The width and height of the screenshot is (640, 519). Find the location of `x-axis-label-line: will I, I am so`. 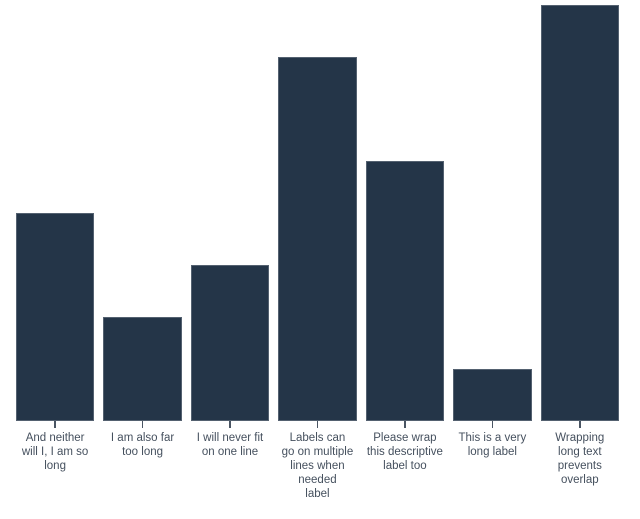

x-axis-label-line: will I, I am so is located at coordinates (55, 452).